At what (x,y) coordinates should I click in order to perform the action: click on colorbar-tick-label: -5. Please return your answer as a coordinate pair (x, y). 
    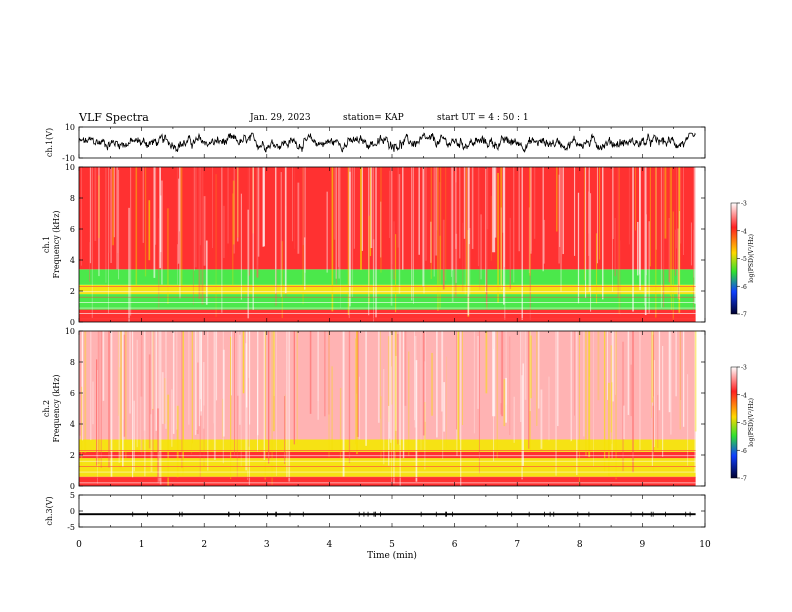
    Looking at the image, I should click on (744, 423).